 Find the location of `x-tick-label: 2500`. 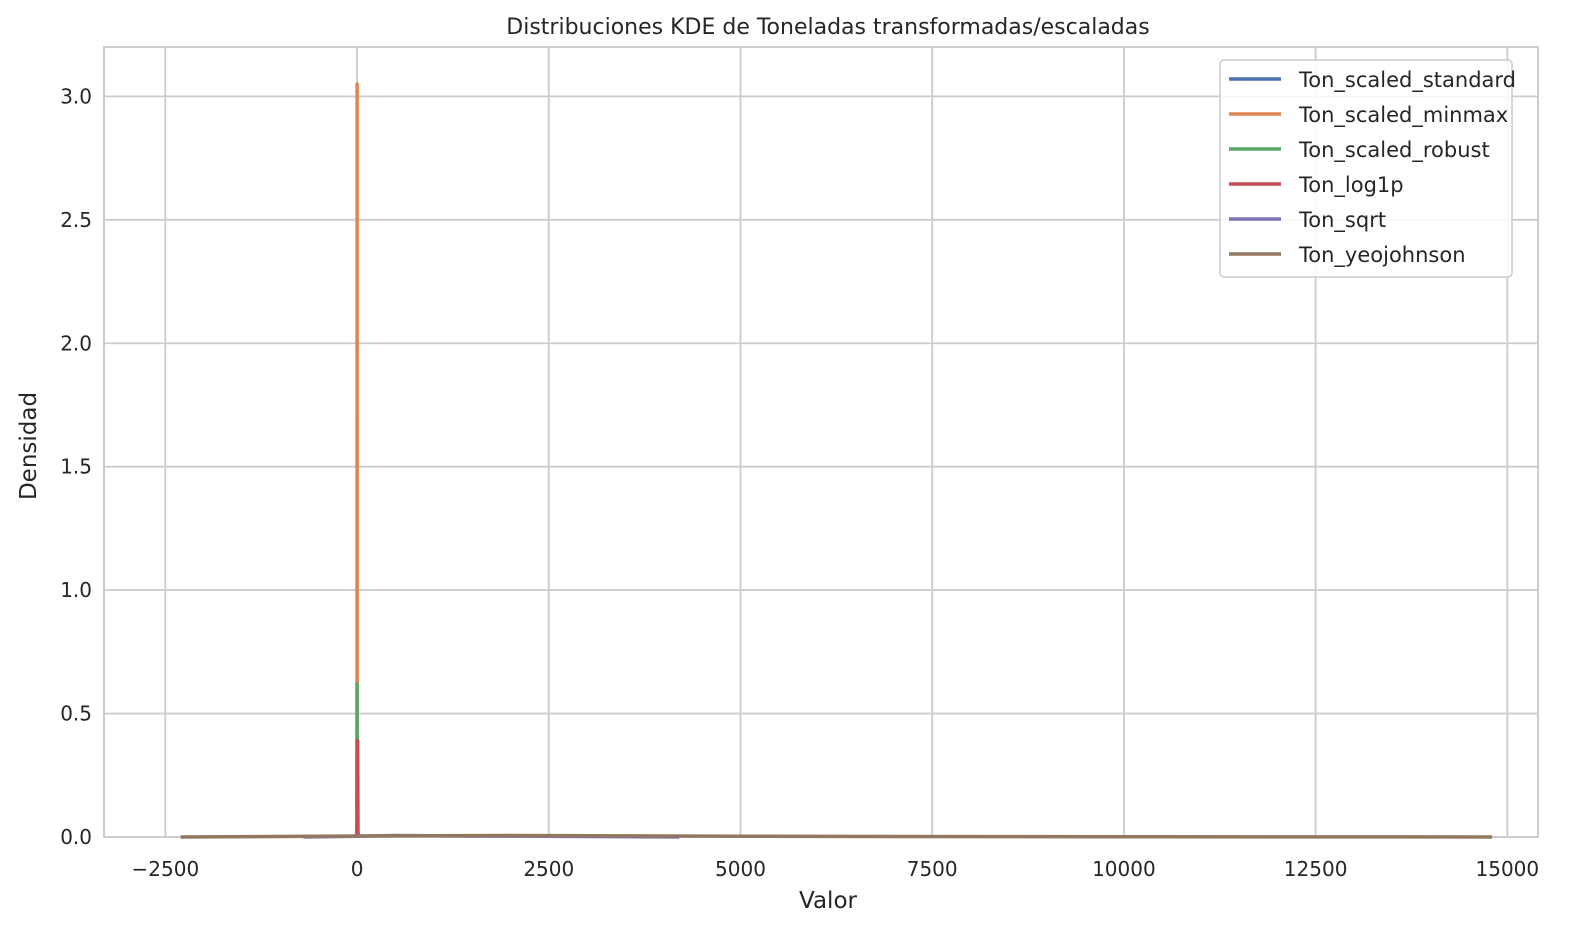

x-tick-label: 2500 is located at coordinates (548, 869).